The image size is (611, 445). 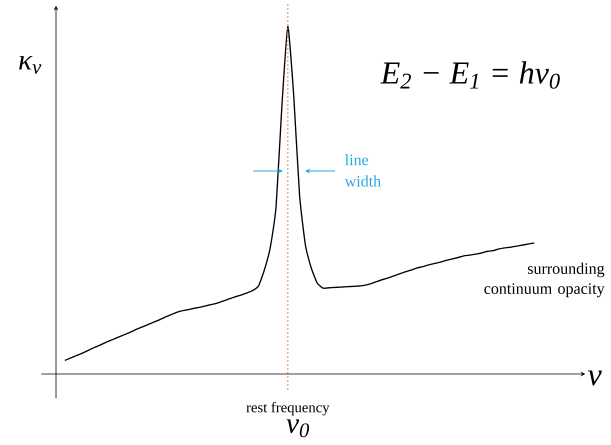 What do you see at coordinates (30, 65) in the screenshot?
I see `y-axis-title: κ$_{ν}$` at bounding box center [30, 65].